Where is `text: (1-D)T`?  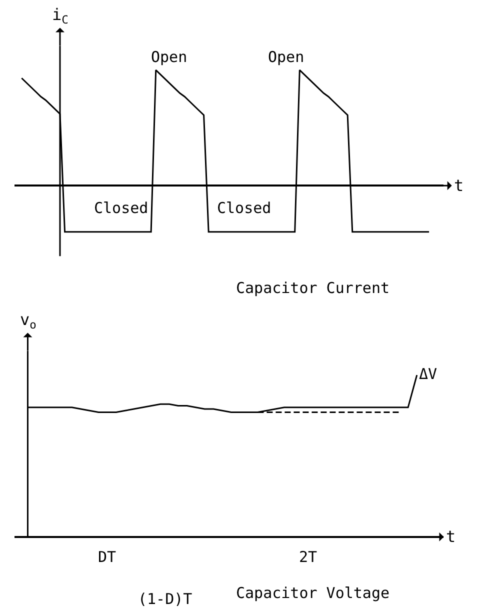
text: (1-D)T is located at coordinates (165, 599).